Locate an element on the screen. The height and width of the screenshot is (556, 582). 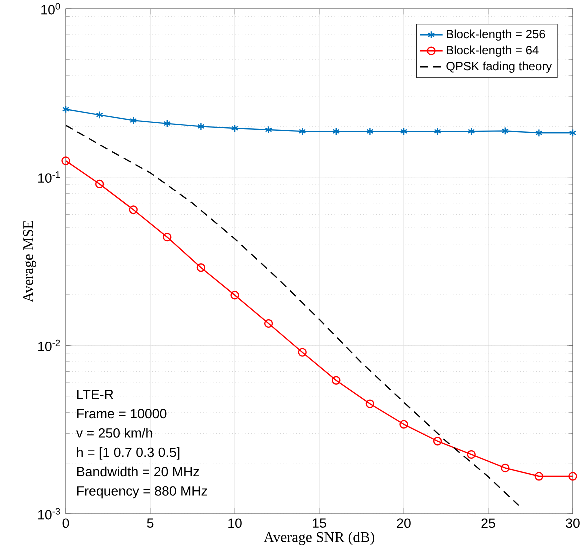
x-axis-title: Average SNR (dB) is located at coordinates (319, 539).